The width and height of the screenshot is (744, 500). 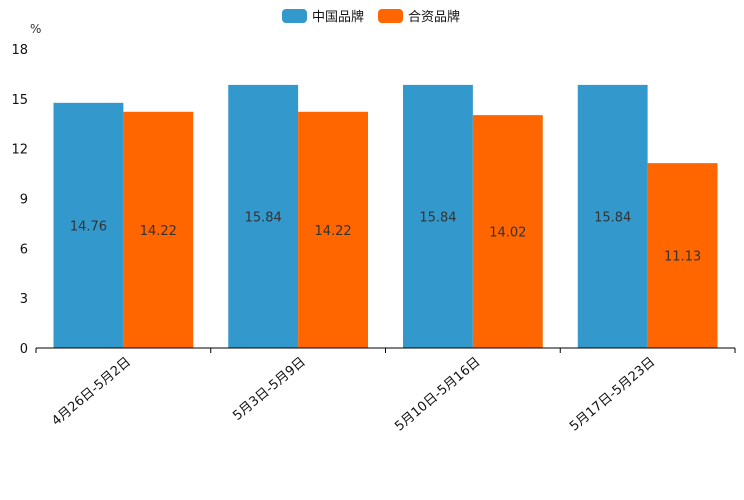 I want to click on x-tick-label: 5月17日-5月23日, so click(x=612, y=395).